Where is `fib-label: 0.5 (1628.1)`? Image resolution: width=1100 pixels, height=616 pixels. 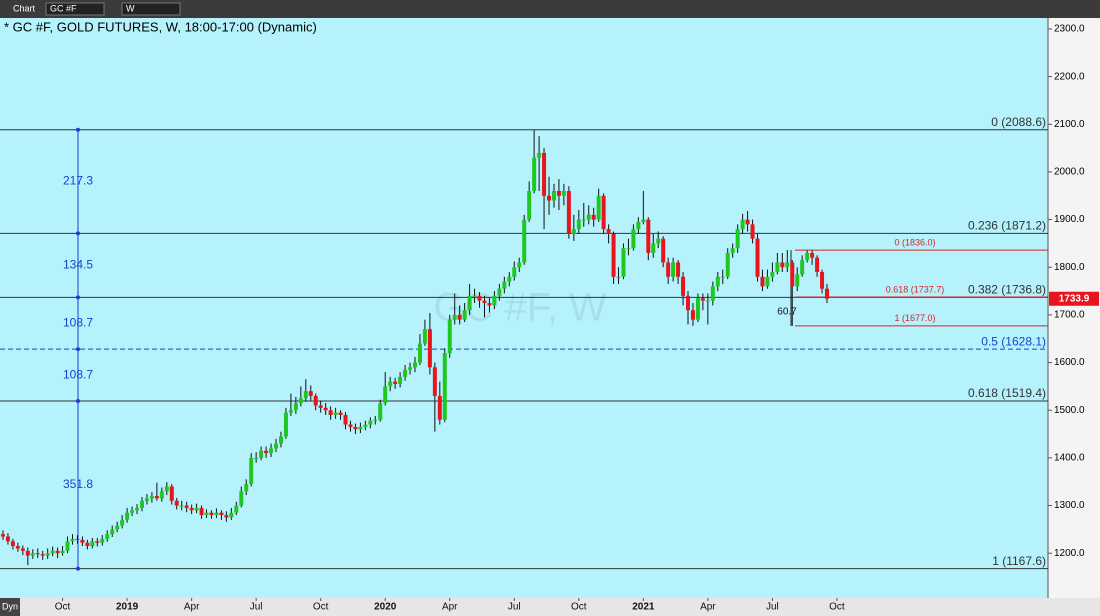 fib-label: 0.5 (1628.1) is located at coordinates (1013, 341).